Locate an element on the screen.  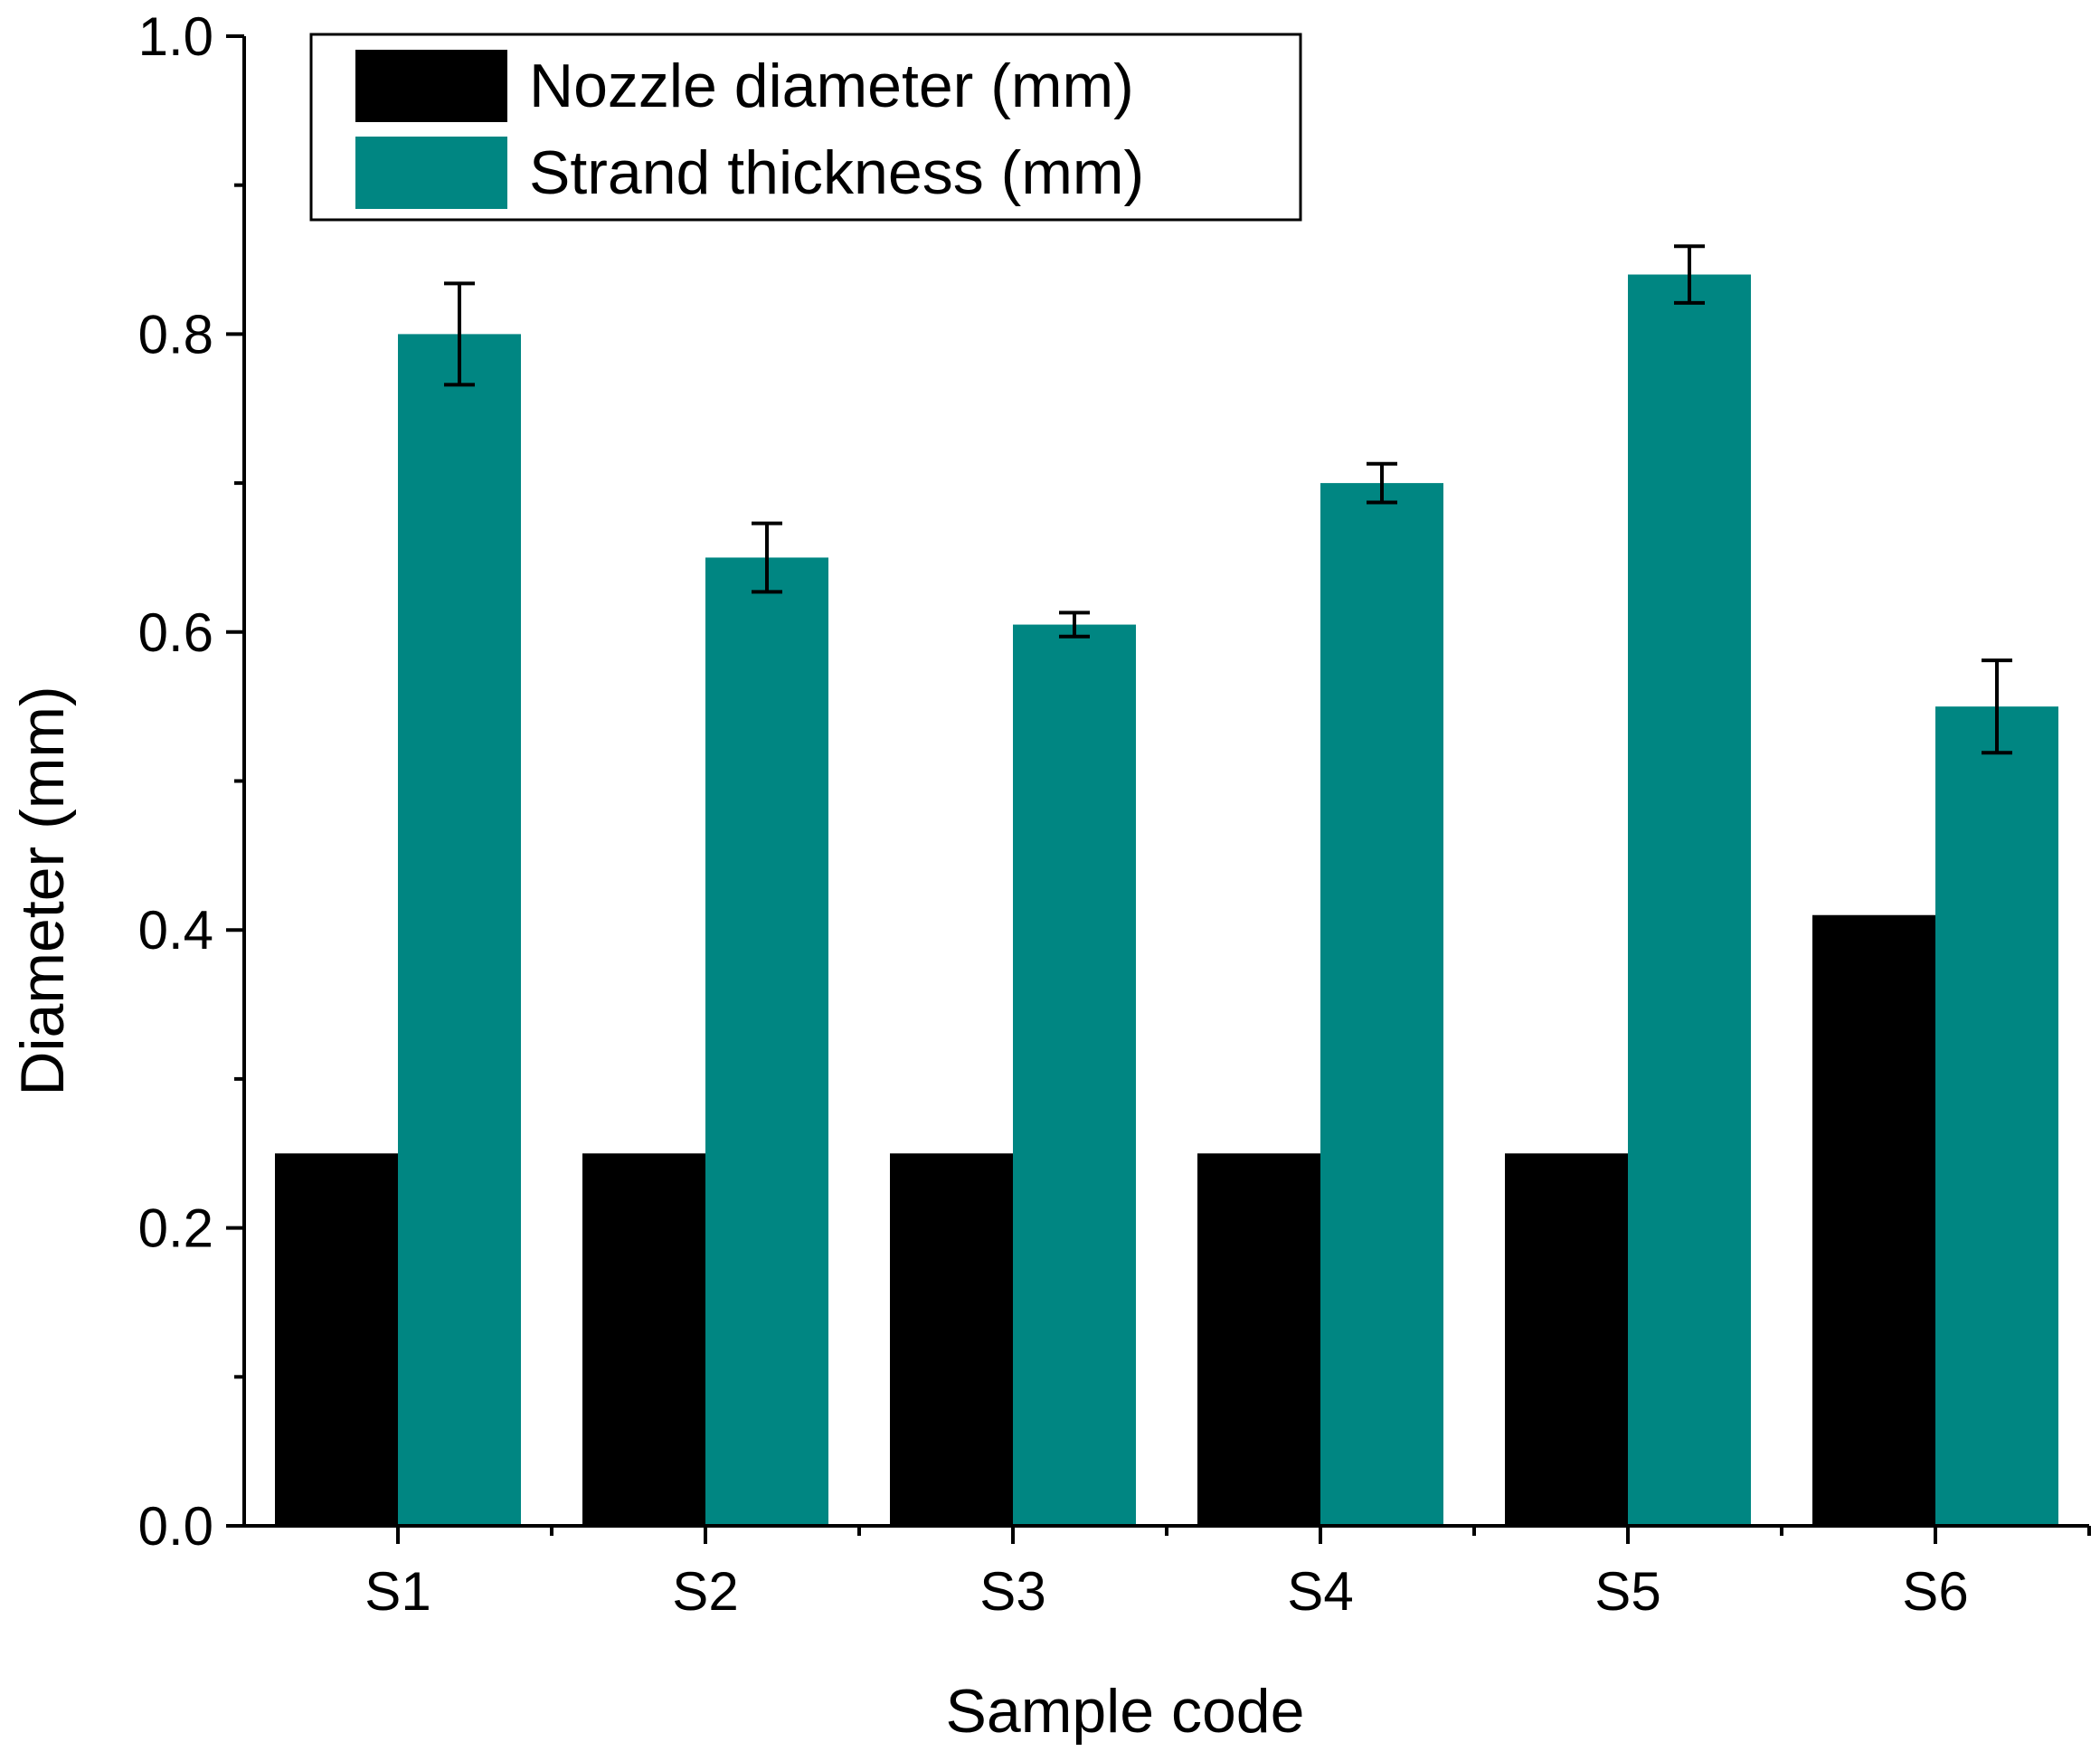
legend-swatch-nozzle is located at coordinates (431, 86).